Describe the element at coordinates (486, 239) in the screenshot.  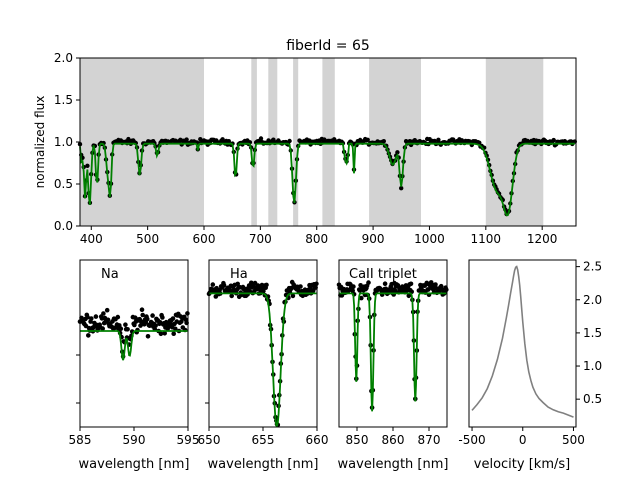
I see `x-tick-label: 1100` at that location.